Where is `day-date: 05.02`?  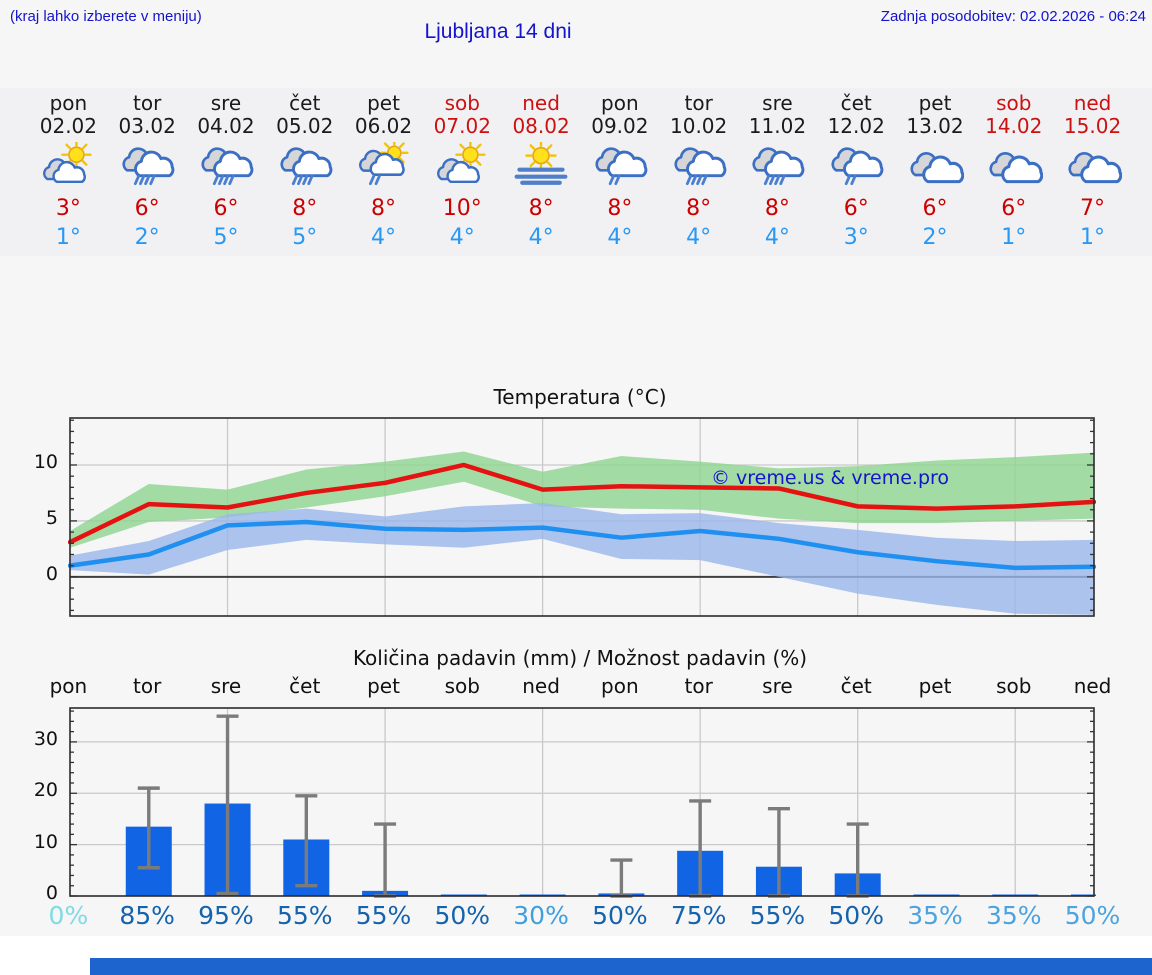
day-date: 05.02 is located at coordinates (305, 126).